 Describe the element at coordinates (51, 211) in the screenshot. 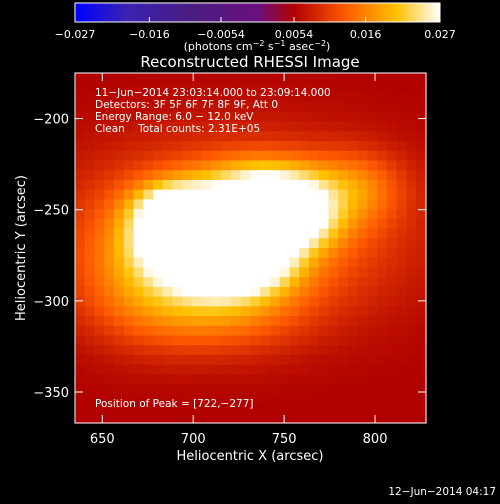

I see `y-tick-label: −250` at that location.